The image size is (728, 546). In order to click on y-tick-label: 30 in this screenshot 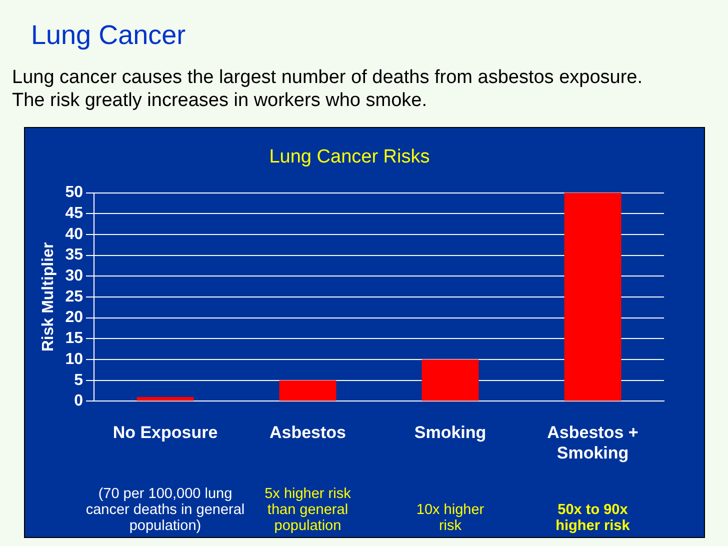, I will do `click(74, 276)`.